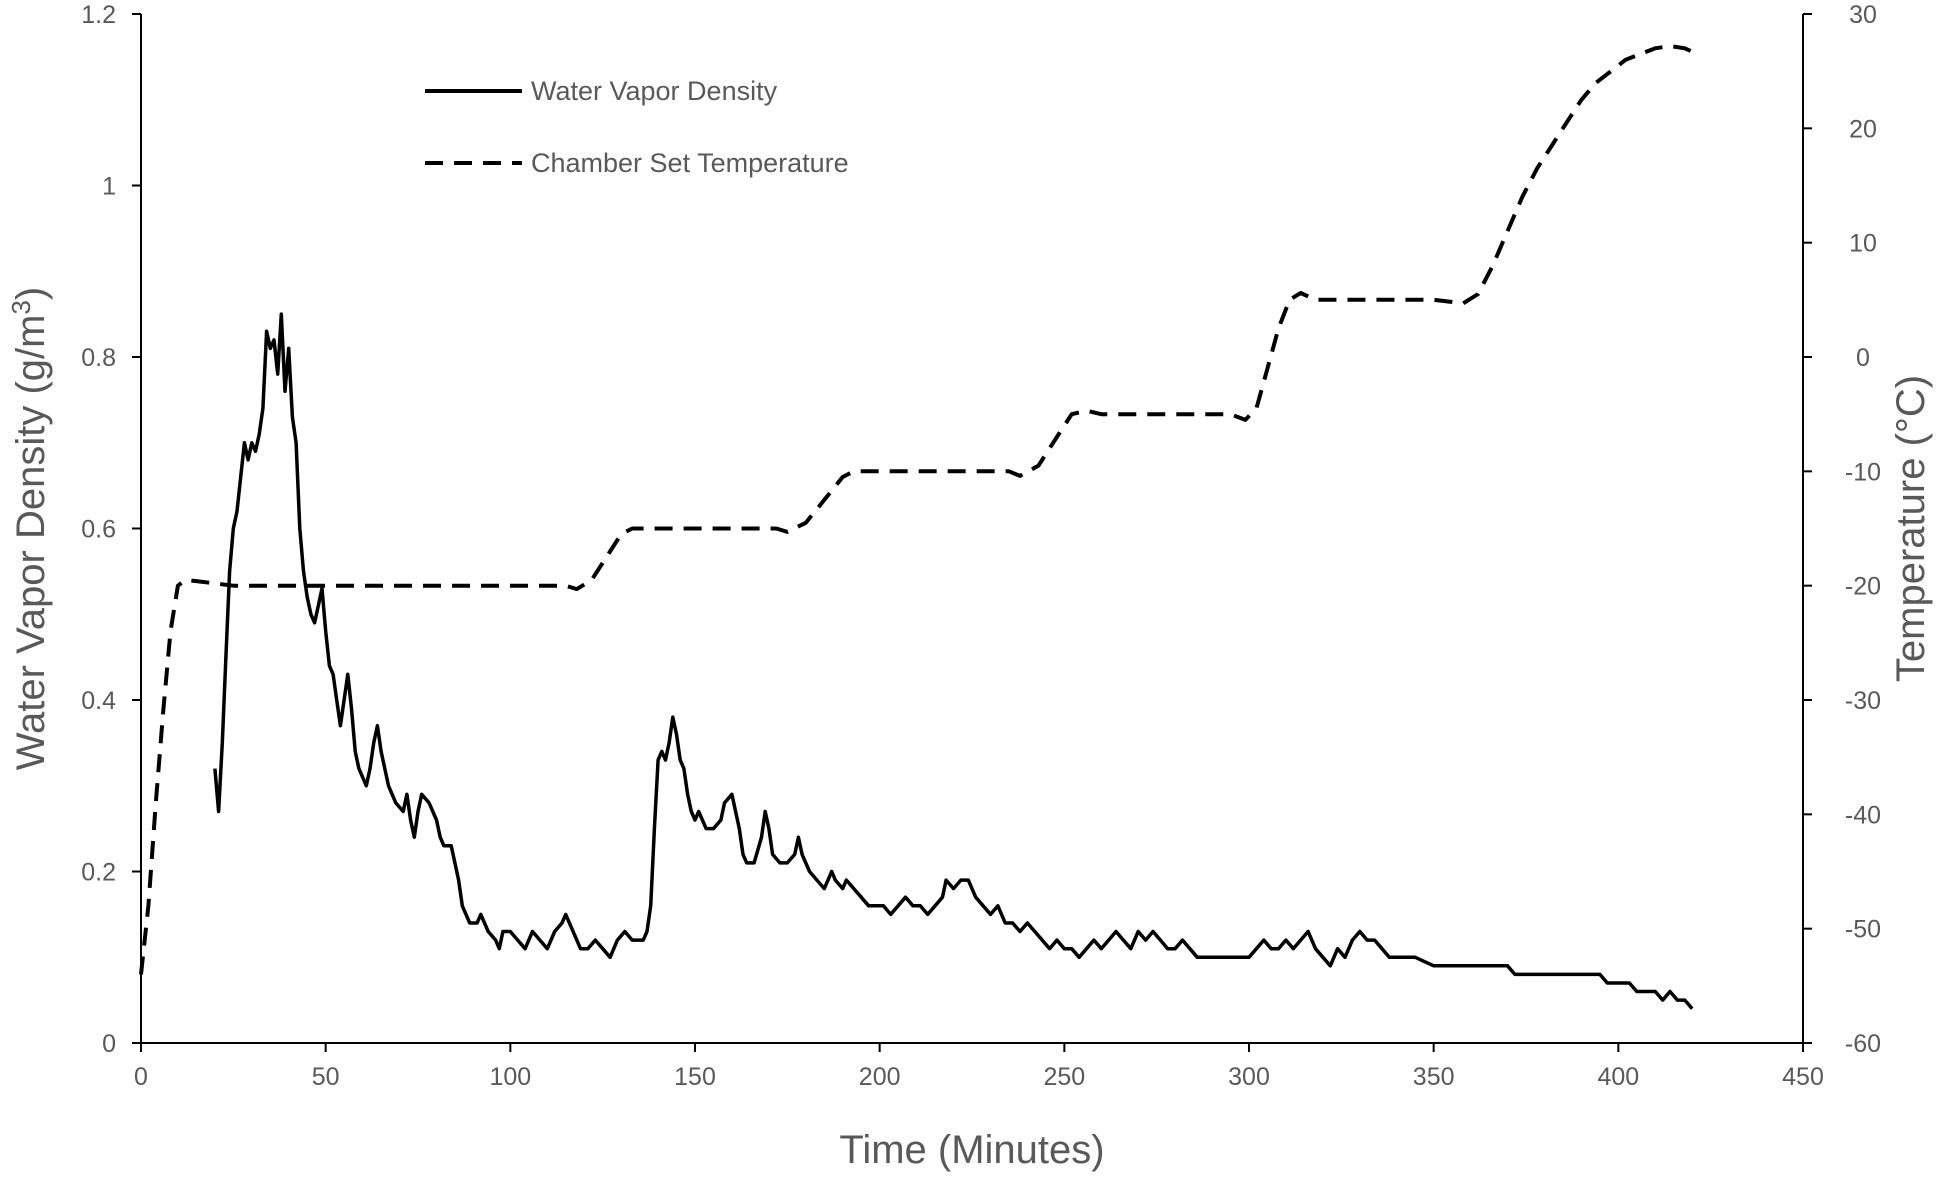  I want to click on legend-label-water-vapor-density: Water Vapor Density, so click(654, 91).